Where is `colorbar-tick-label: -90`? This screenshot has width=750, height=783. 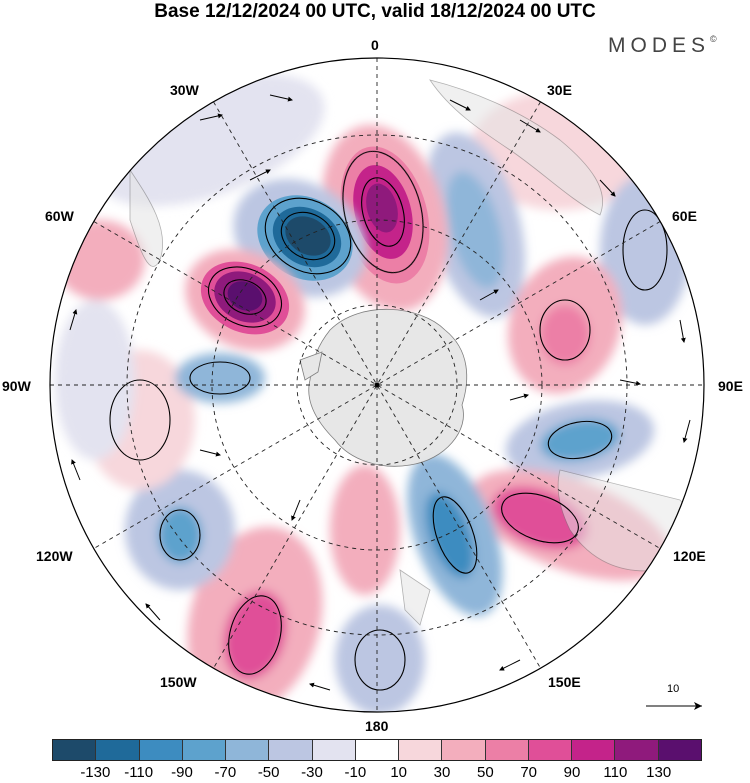
colorbar-tick-label: -90 is located at coordinates (182, 772).